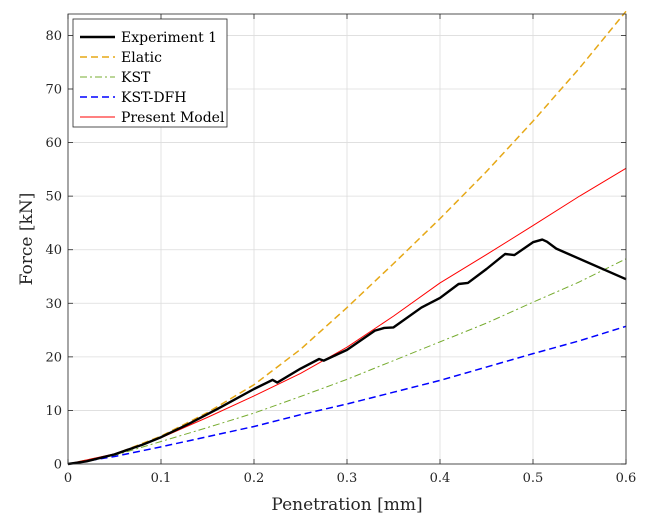 The image size is (646, 520). What do you see at coordinates (347, 478) in the screenshot?
I see `x-tick-label: 0.3` at bounding box center [347, 478].